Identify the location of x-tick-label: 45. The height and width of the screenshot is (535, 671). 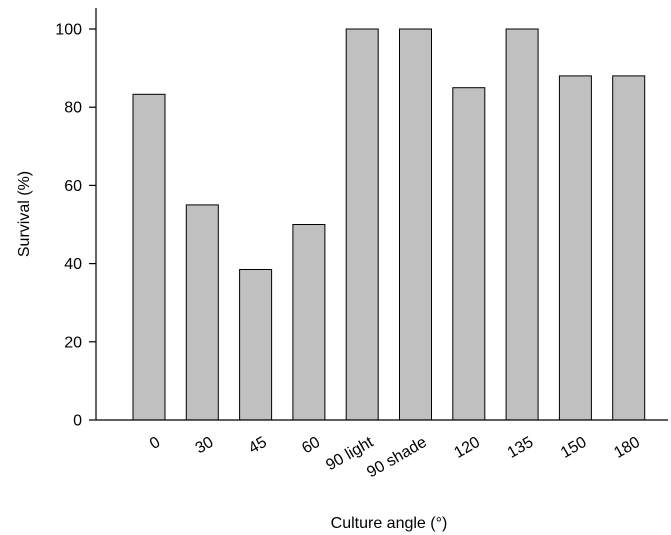
(258, 446).